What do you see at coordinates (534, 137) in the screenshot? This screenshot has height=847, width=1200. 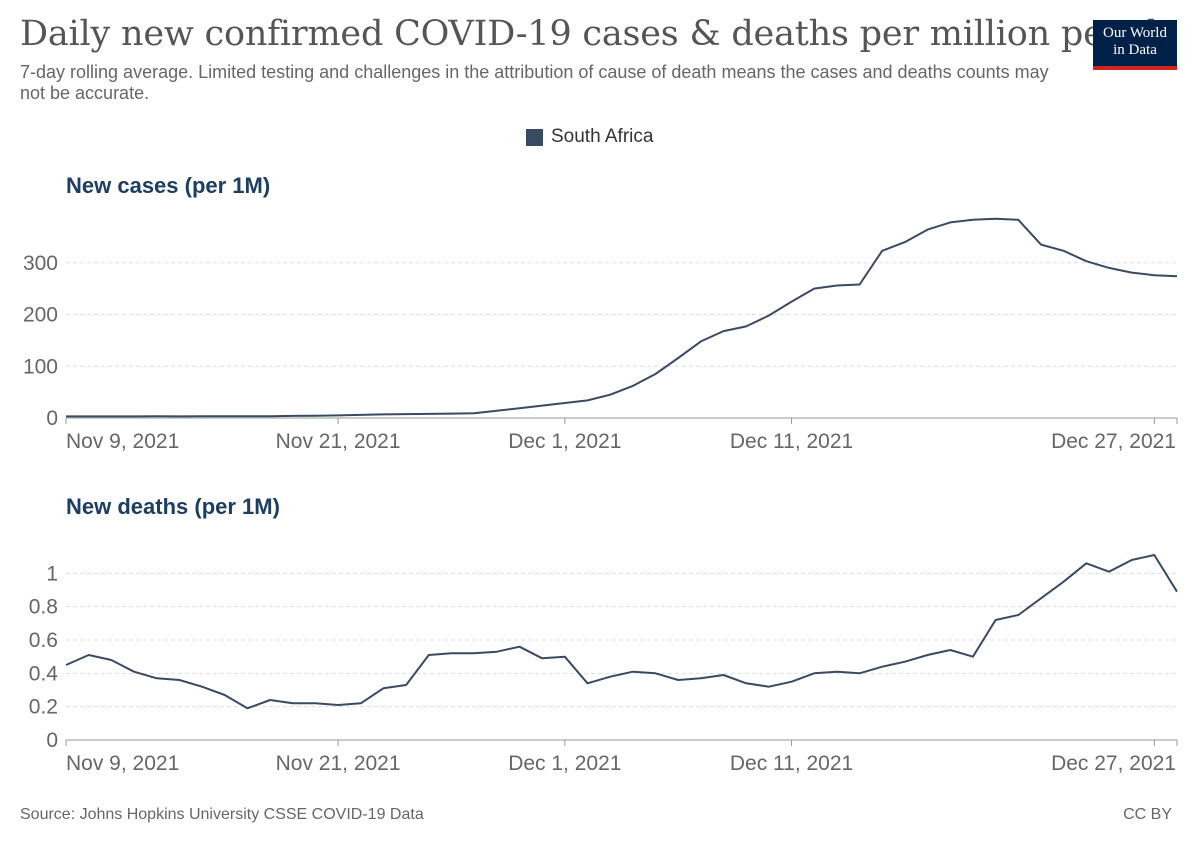 I see `legend-swatch` at bounding box center [534, 137].